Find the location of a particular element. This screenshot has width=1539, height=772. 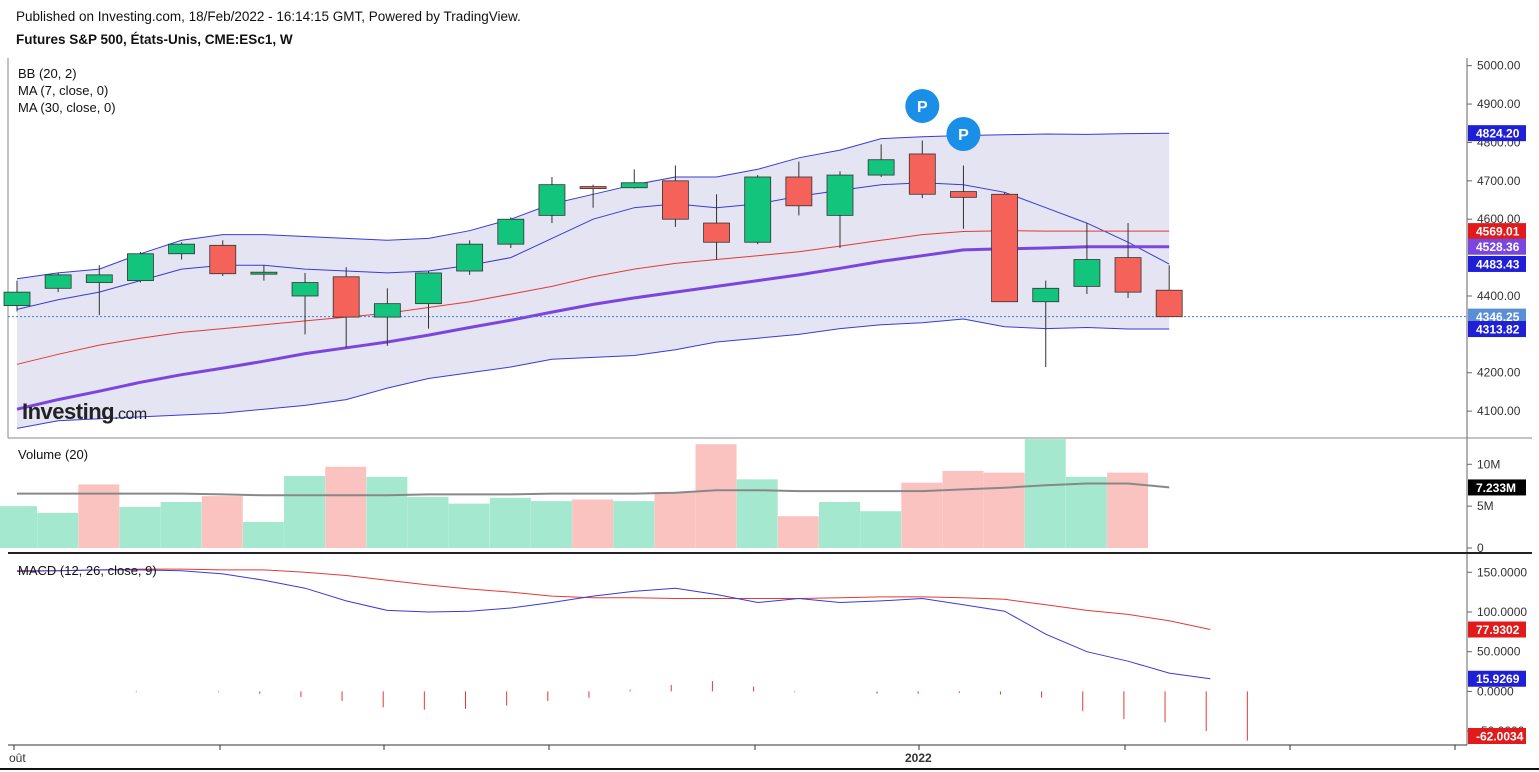

investing-logo: Investing.com is located at coordinates (84, 411).